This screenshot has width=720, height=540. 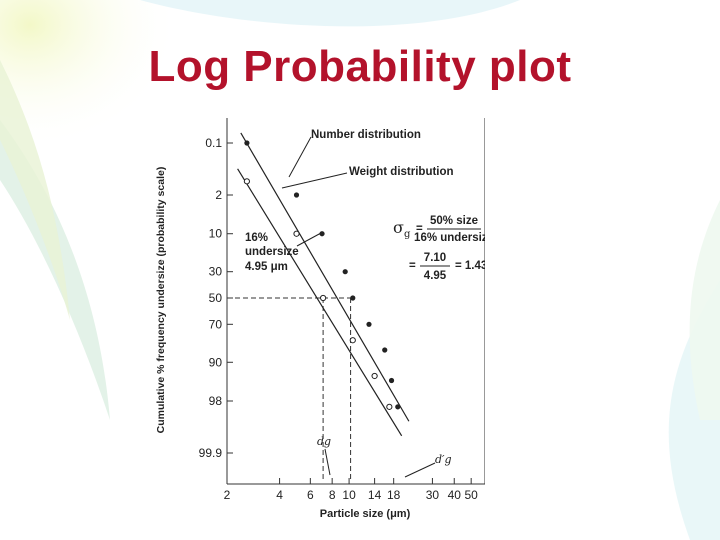 What do you see at coordinates (443, 459) in the screenshot?
I see `dg-prime-label: d′g` at bounding box center [443, 459].